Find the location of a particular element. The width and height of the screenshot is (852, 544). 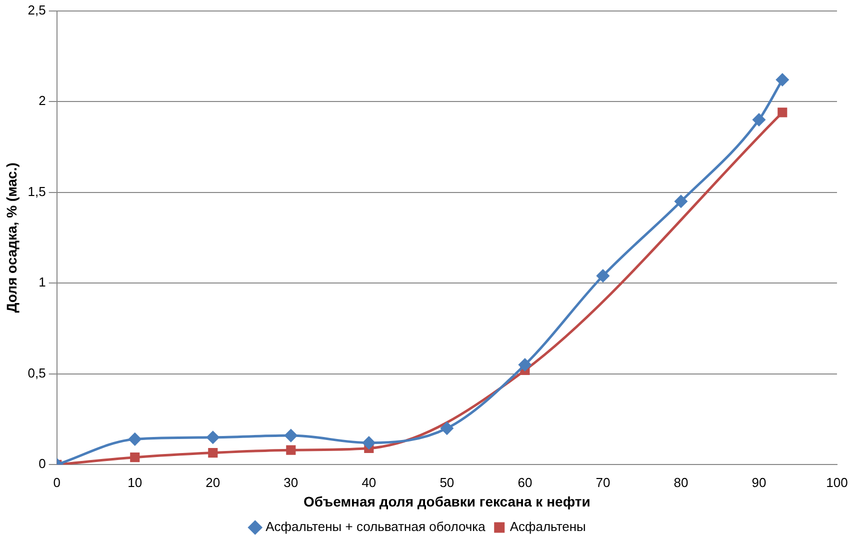

legend-label: Асфальтены is located at coordinates (548, 526).